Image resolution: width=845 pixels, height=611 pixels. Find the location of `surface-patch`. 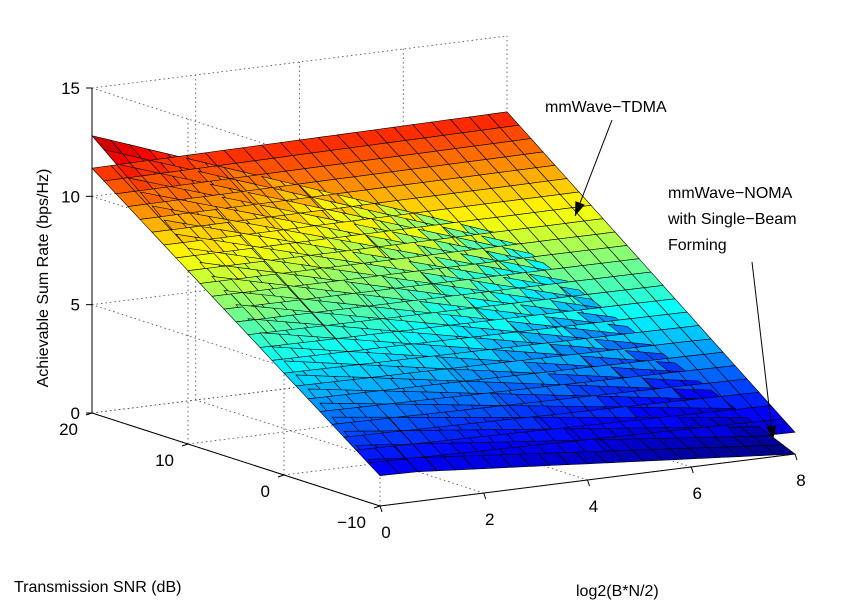

surface-patch is located at coordinates (383, 468).